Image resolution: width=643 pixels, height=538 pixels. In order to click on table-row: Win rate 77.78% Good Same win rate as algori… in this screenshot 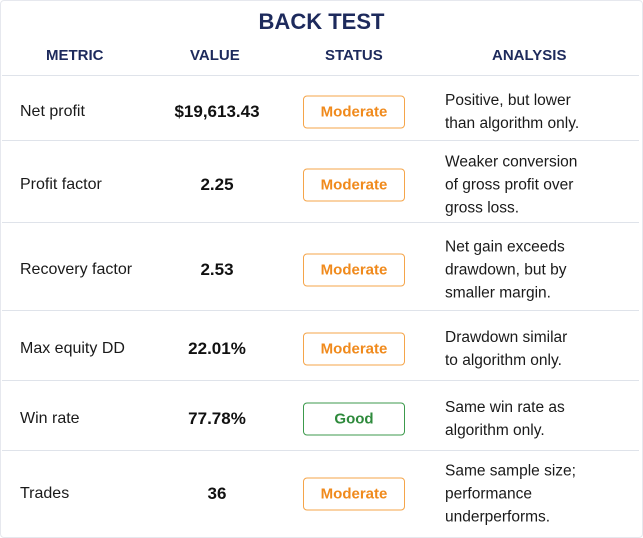, I will do `click(320, 415)`.